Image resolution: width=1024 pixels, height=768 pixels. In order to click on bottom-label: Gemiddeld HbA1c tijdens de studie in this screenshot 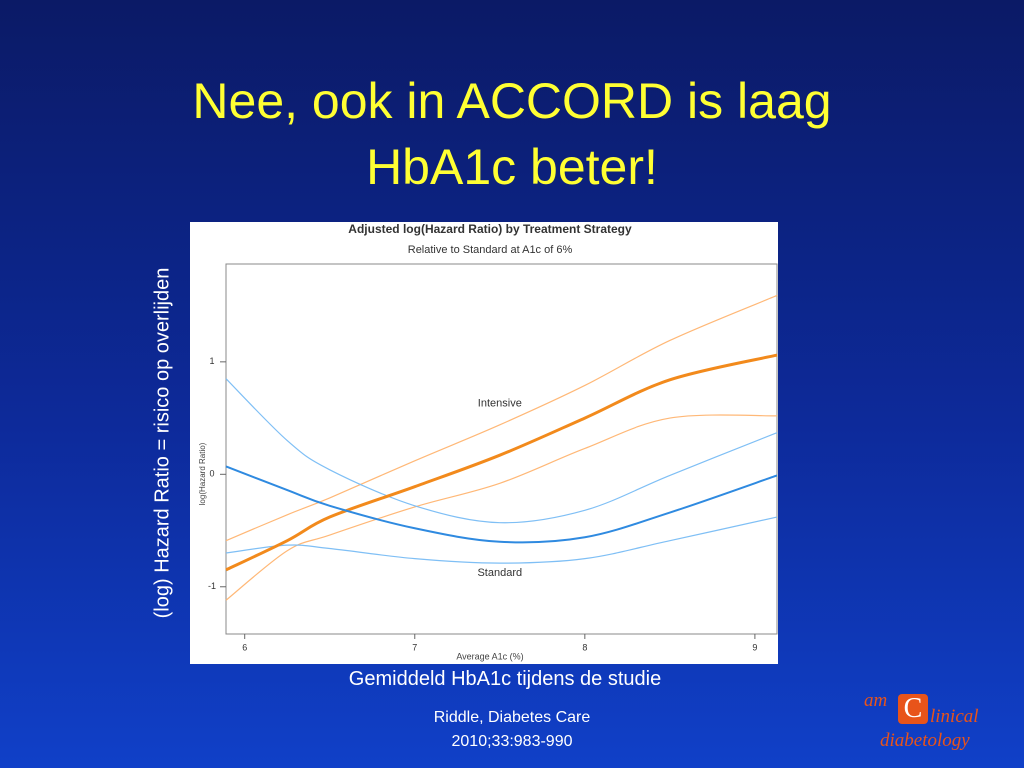, I will do `click(505, 679)`.